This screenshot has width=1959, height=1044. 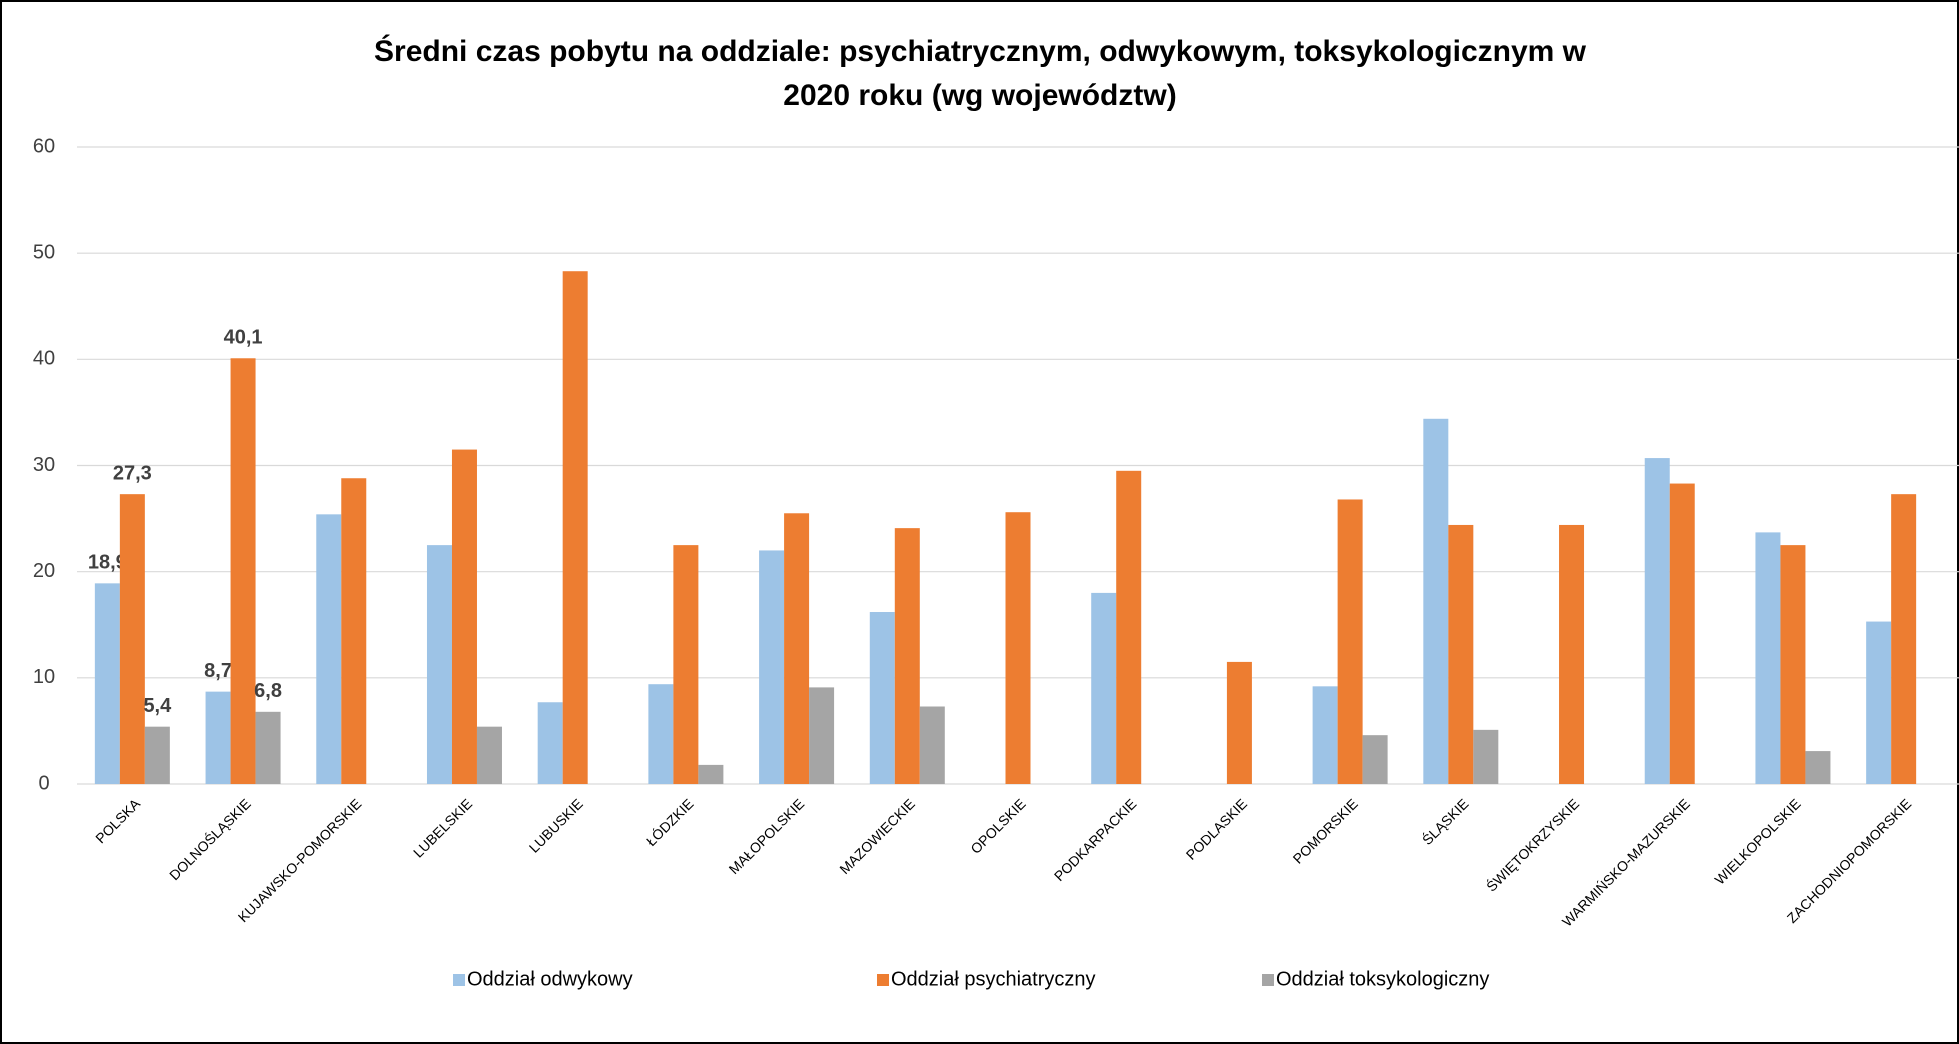 I want to click on data-label: 8,7, so click(x=218, y=671).